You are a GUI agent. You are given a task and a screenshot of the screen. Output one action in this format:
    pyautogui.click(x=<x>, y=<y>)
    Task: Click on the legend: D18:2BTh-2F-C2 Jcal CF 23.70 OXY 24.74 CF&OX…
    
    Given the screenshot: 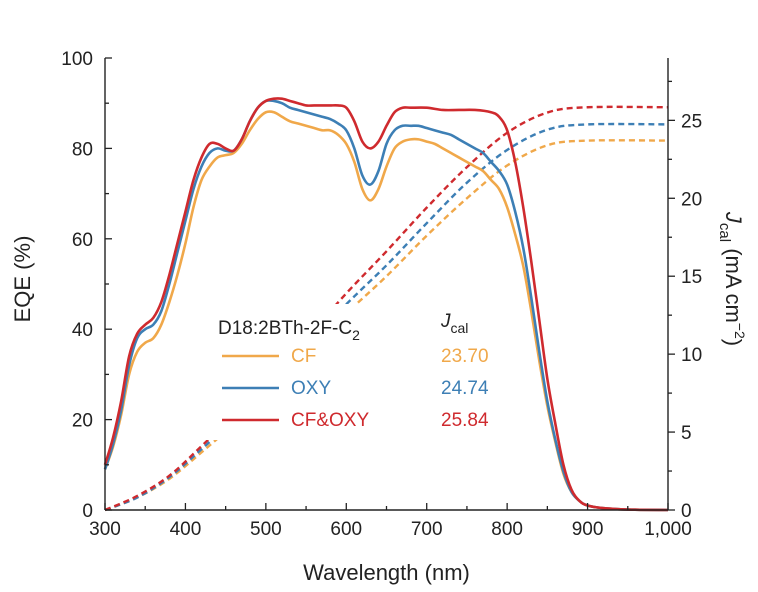 What is the action you would take?
    pyautogui.click(x=353, y=371)
    